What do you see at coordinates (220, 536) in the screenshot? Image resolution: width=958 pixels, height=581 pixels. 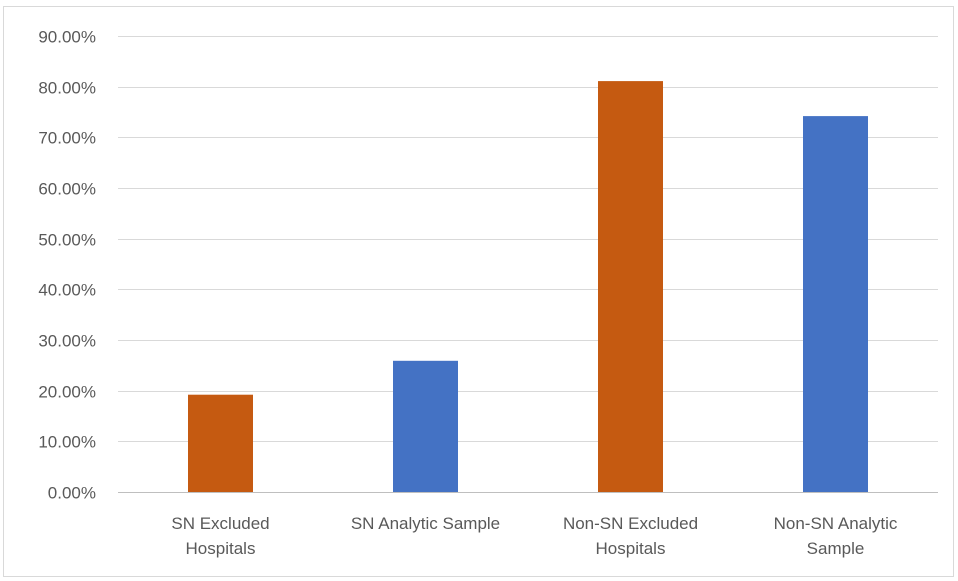 I see `x-category-label: SN Excluded Hospitals` at bounding box center [220, 536].